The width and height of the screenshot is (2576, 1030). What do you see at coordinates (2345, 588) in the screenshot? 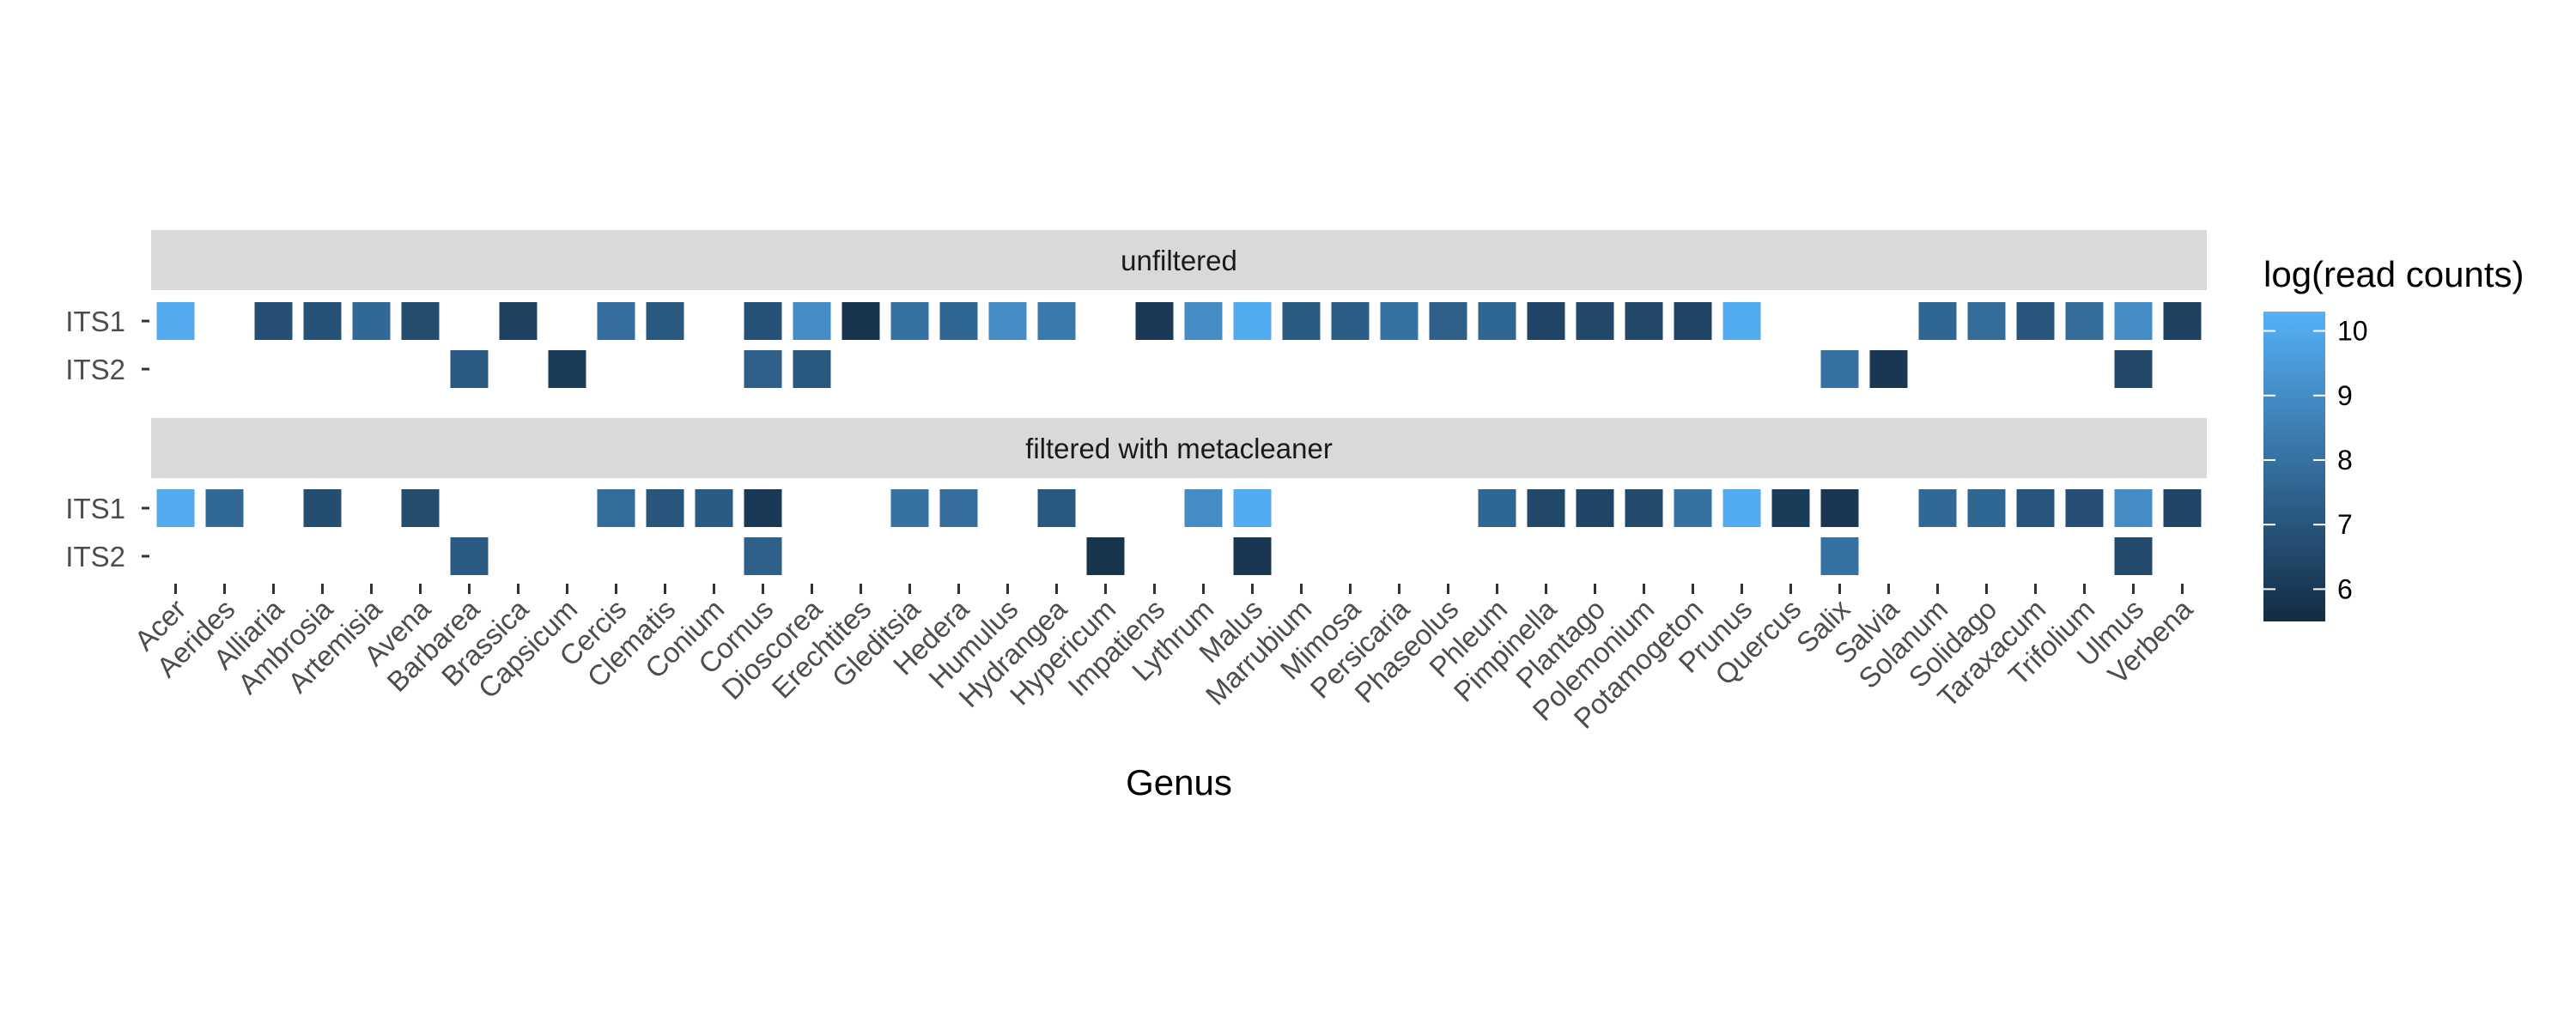
I see `legend-tick-label: 6` at bounding box center [2345, 588].